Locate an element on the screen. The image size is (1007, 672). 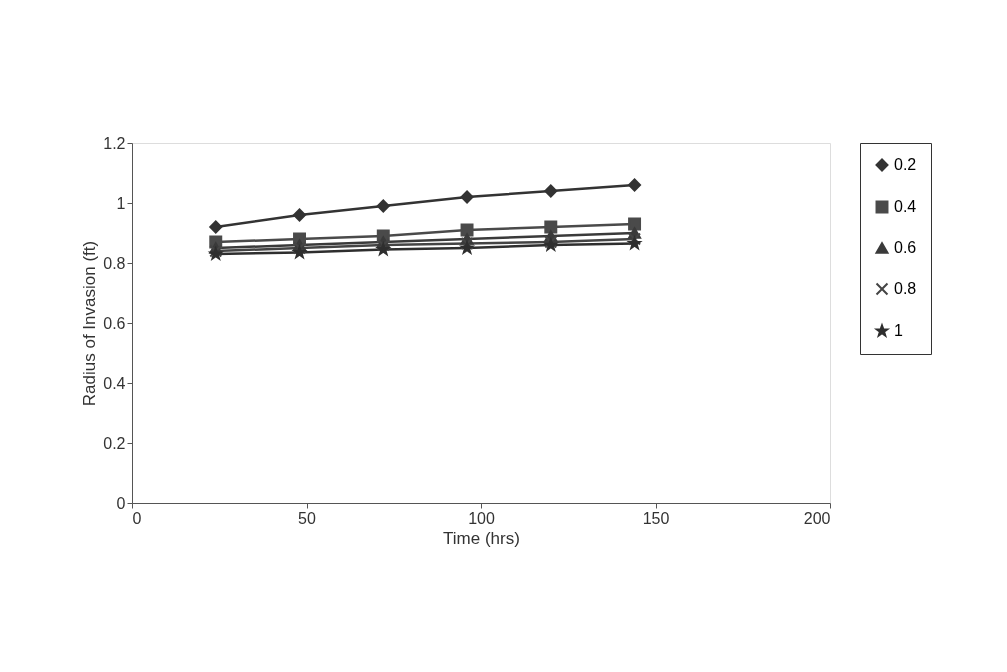
y-tick-label: 0.2 is located at coordinates (114, 443).